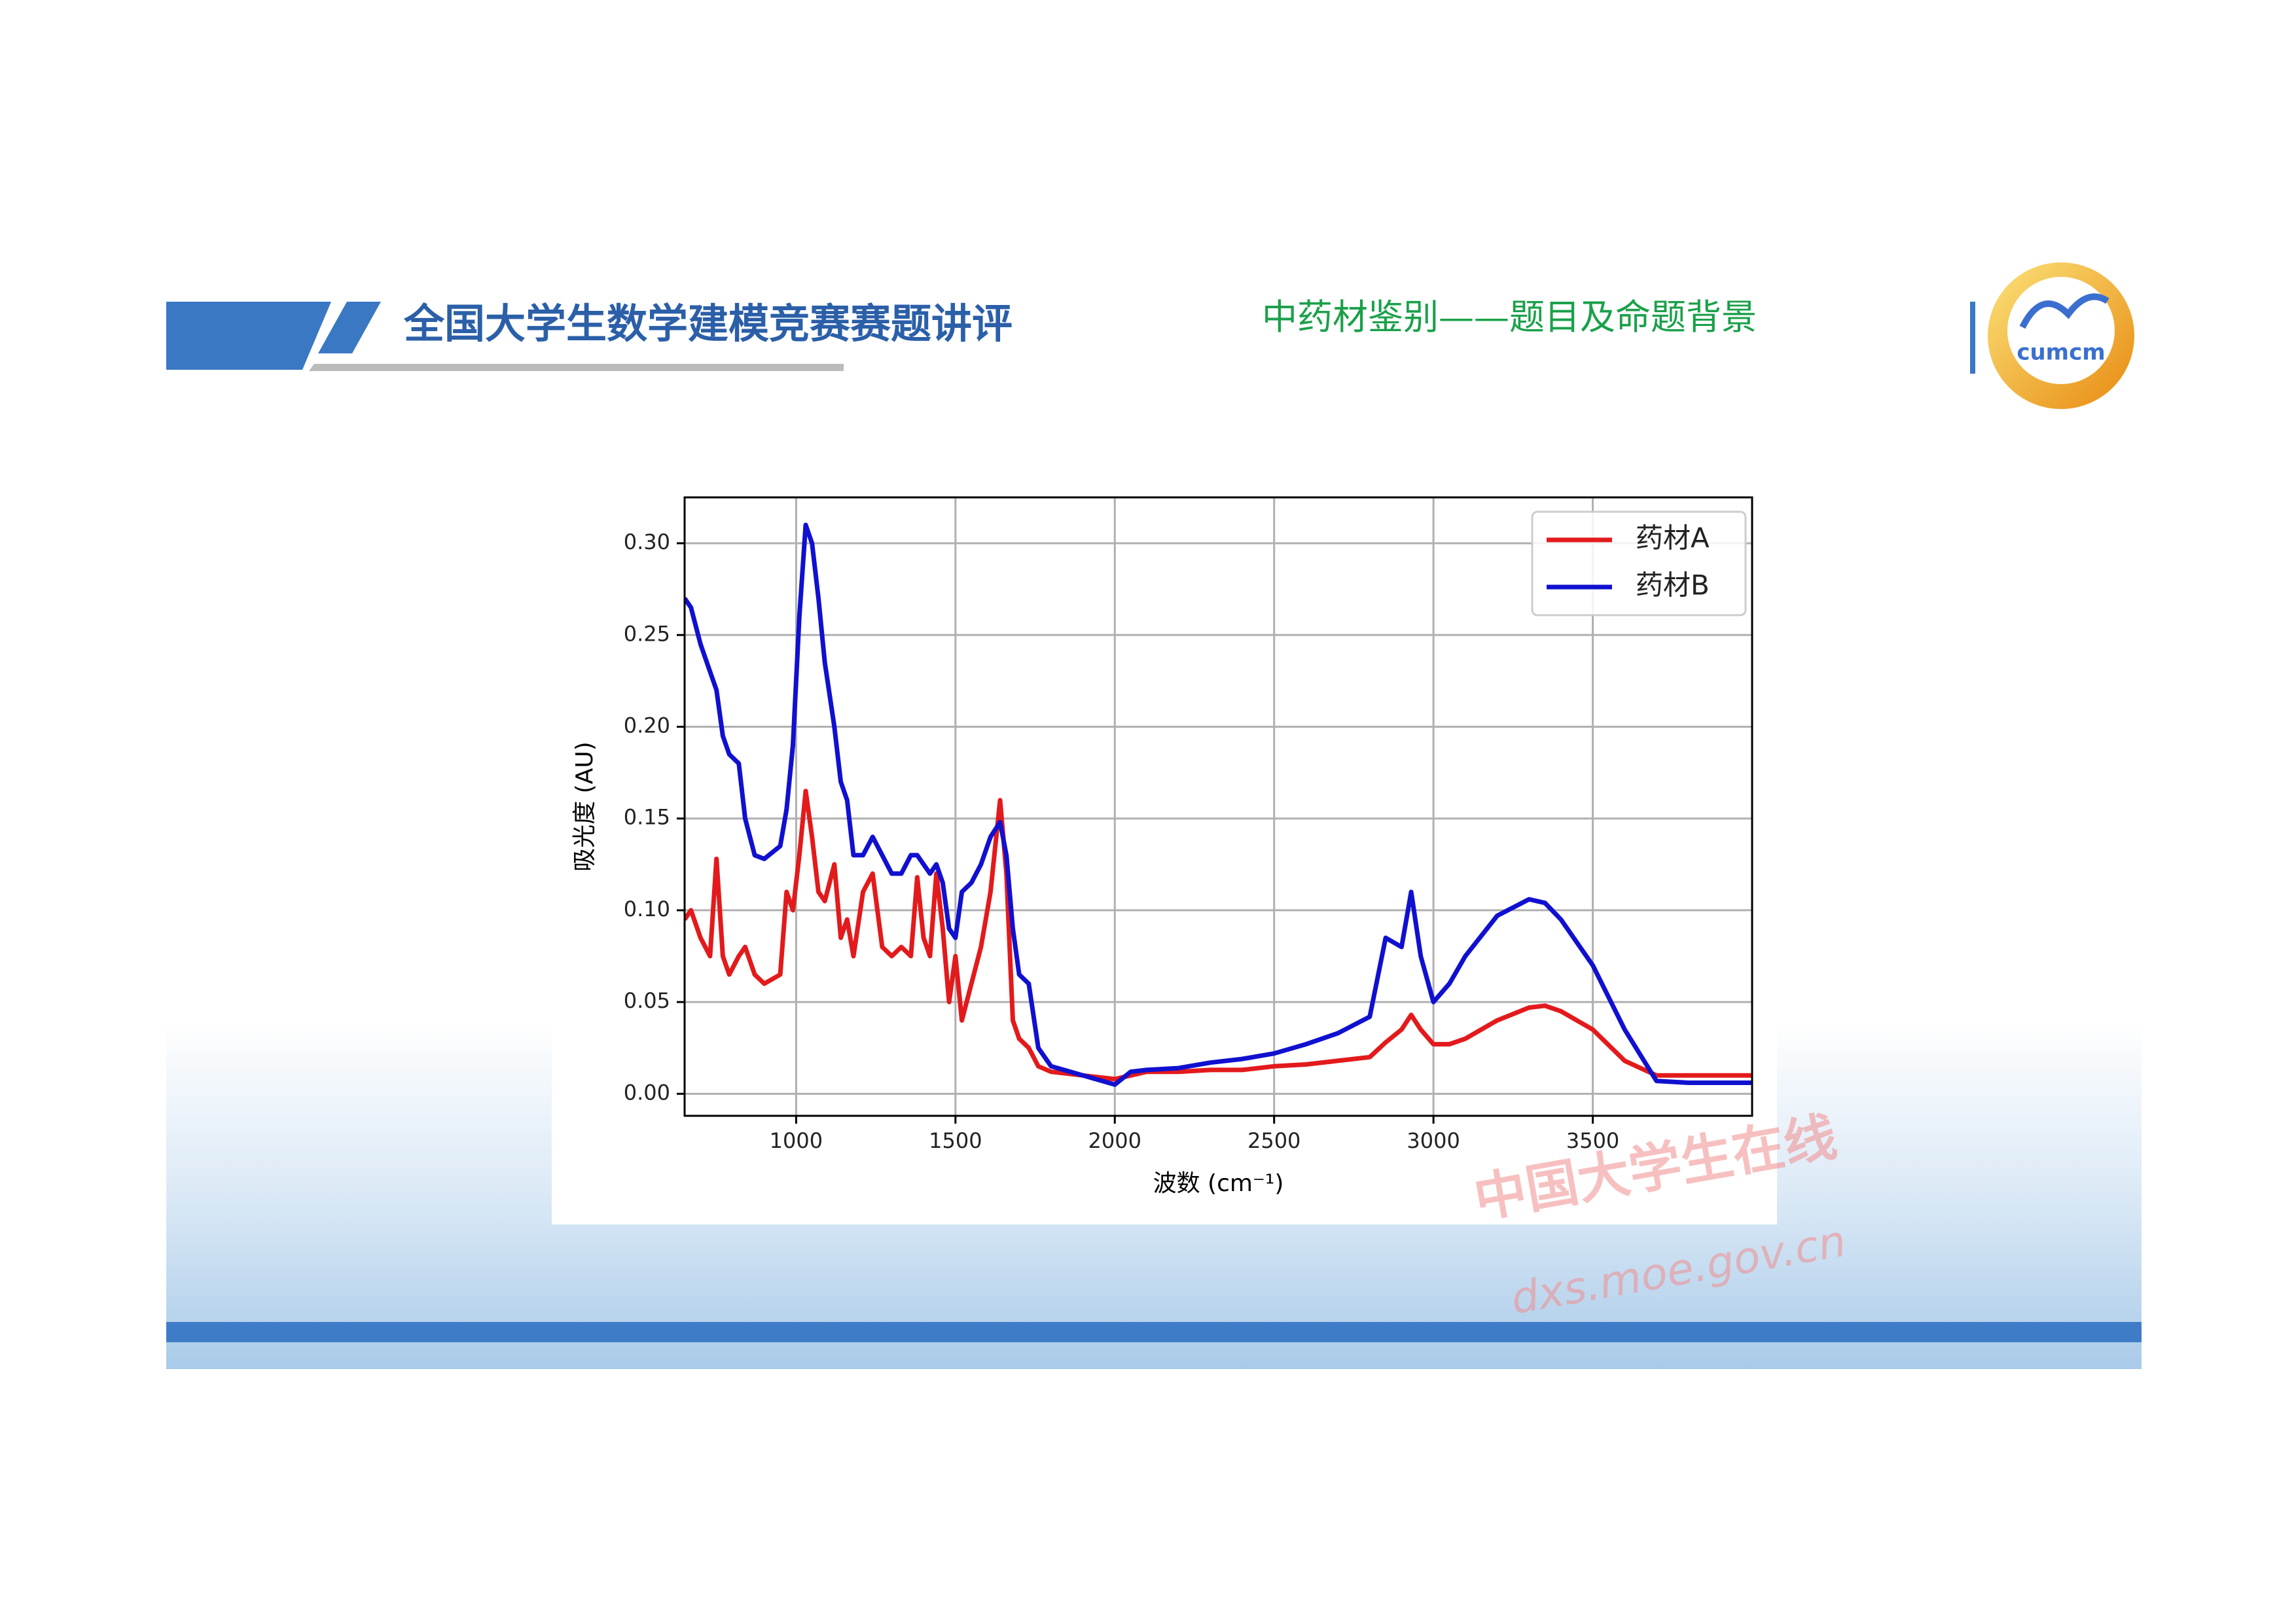  What do you see at coordinates (796, 1140) in the screenshot?
I see `x-tick-label: 1000` at bounding box center [796, 1140].